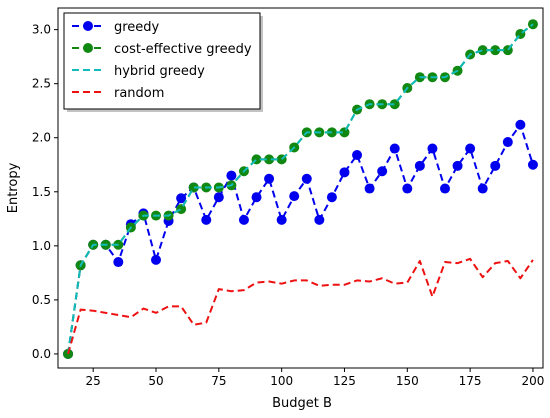  Describe the element at coordinates (155, 381) in the screenshot. I see `x-tick-label: 50` at that location.